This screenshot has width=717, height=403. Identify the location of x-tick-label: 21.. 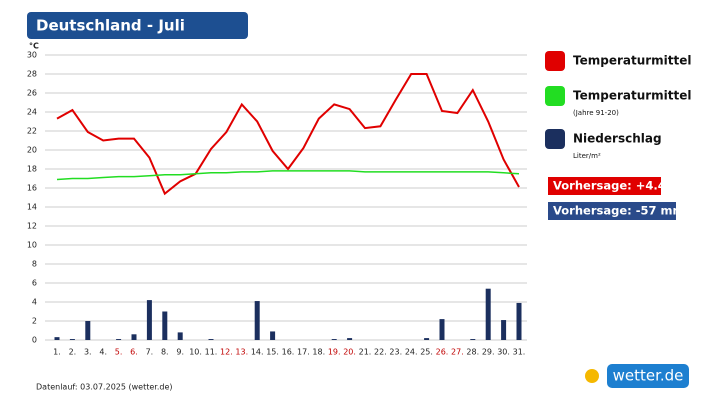
(365, 352).